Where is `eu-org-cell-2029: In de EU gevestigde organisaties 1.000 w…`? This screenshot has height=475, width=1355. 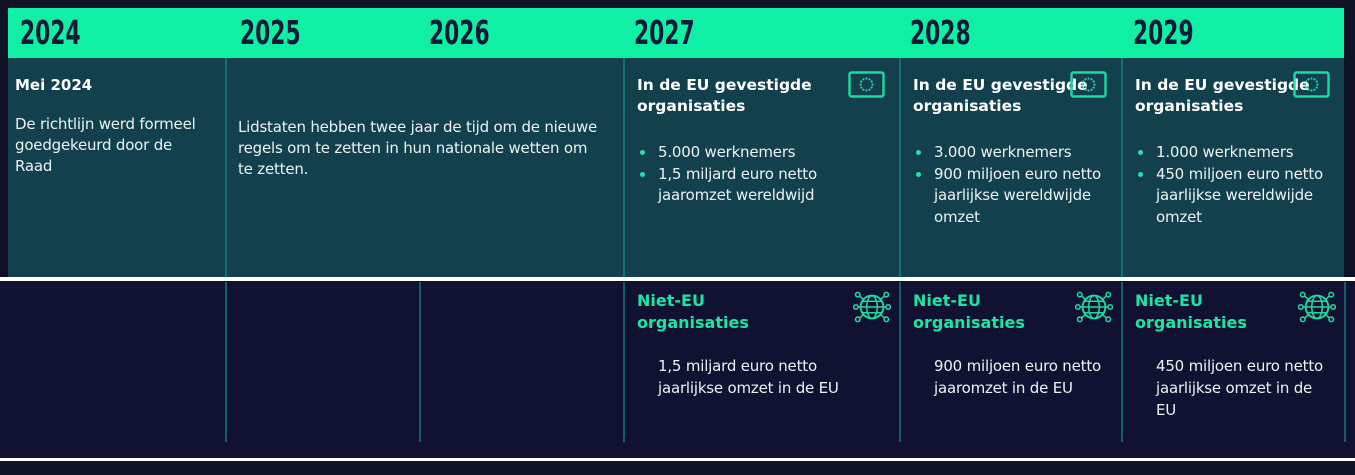
eu-org-cell-2029: In de EU gevestigde organisaties 1.000 w… is located at coordinates (1233, 167).